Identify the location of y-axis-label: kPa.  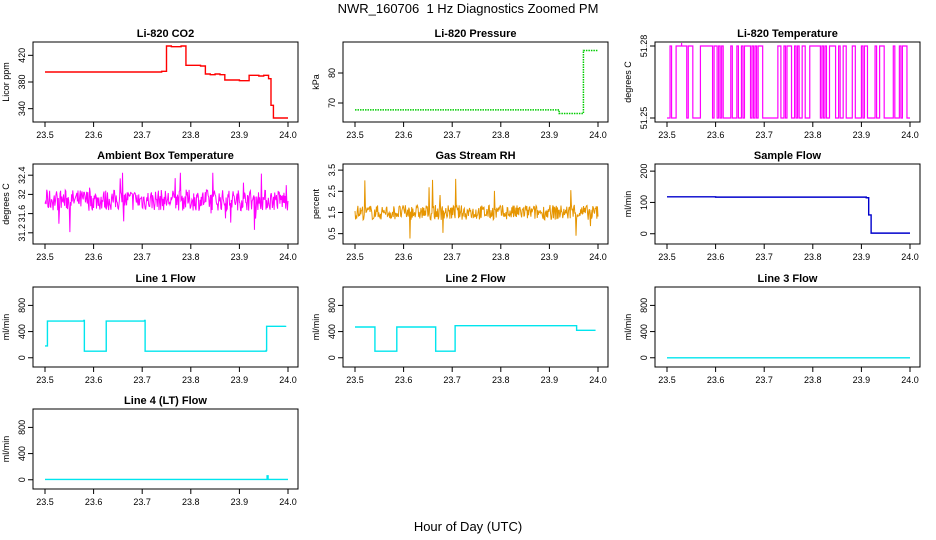
(316, 82).